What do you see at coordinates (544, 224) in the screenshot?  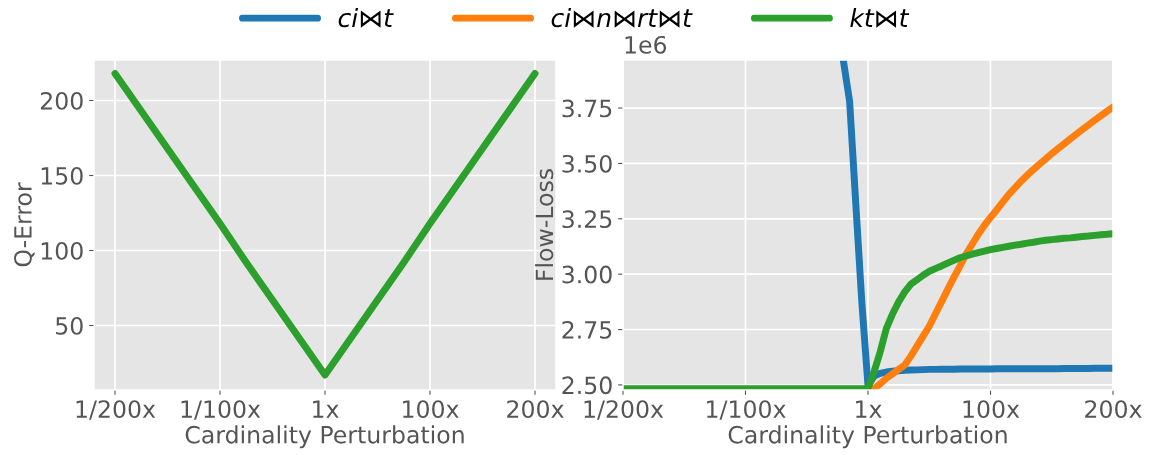 I see `y-axis-title: Flow-Loss` at bounding box center [544, 224].